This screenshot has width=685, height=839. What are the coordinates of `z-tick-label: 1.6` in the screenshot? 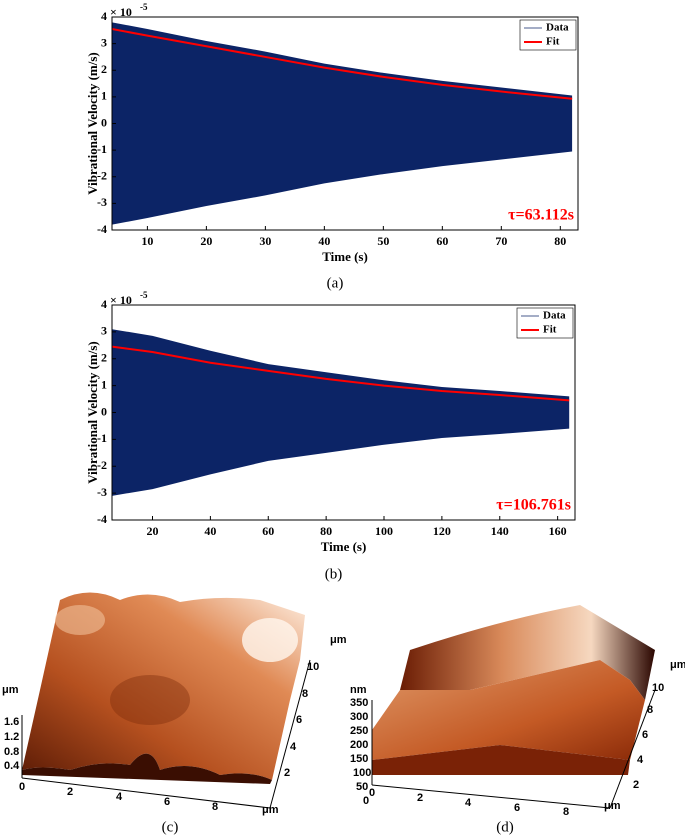 It's located at (11, 722).